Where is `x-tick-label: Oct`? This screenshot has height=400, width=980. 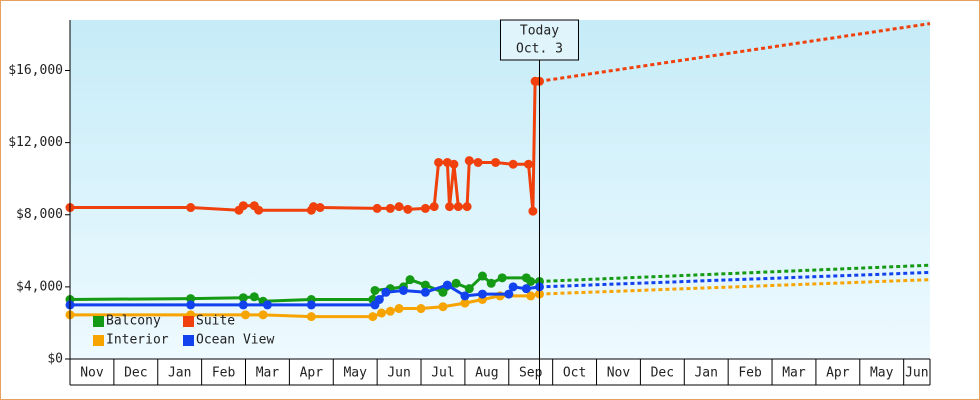
x-tick-label: Oct is located at coordinates (574, 373).